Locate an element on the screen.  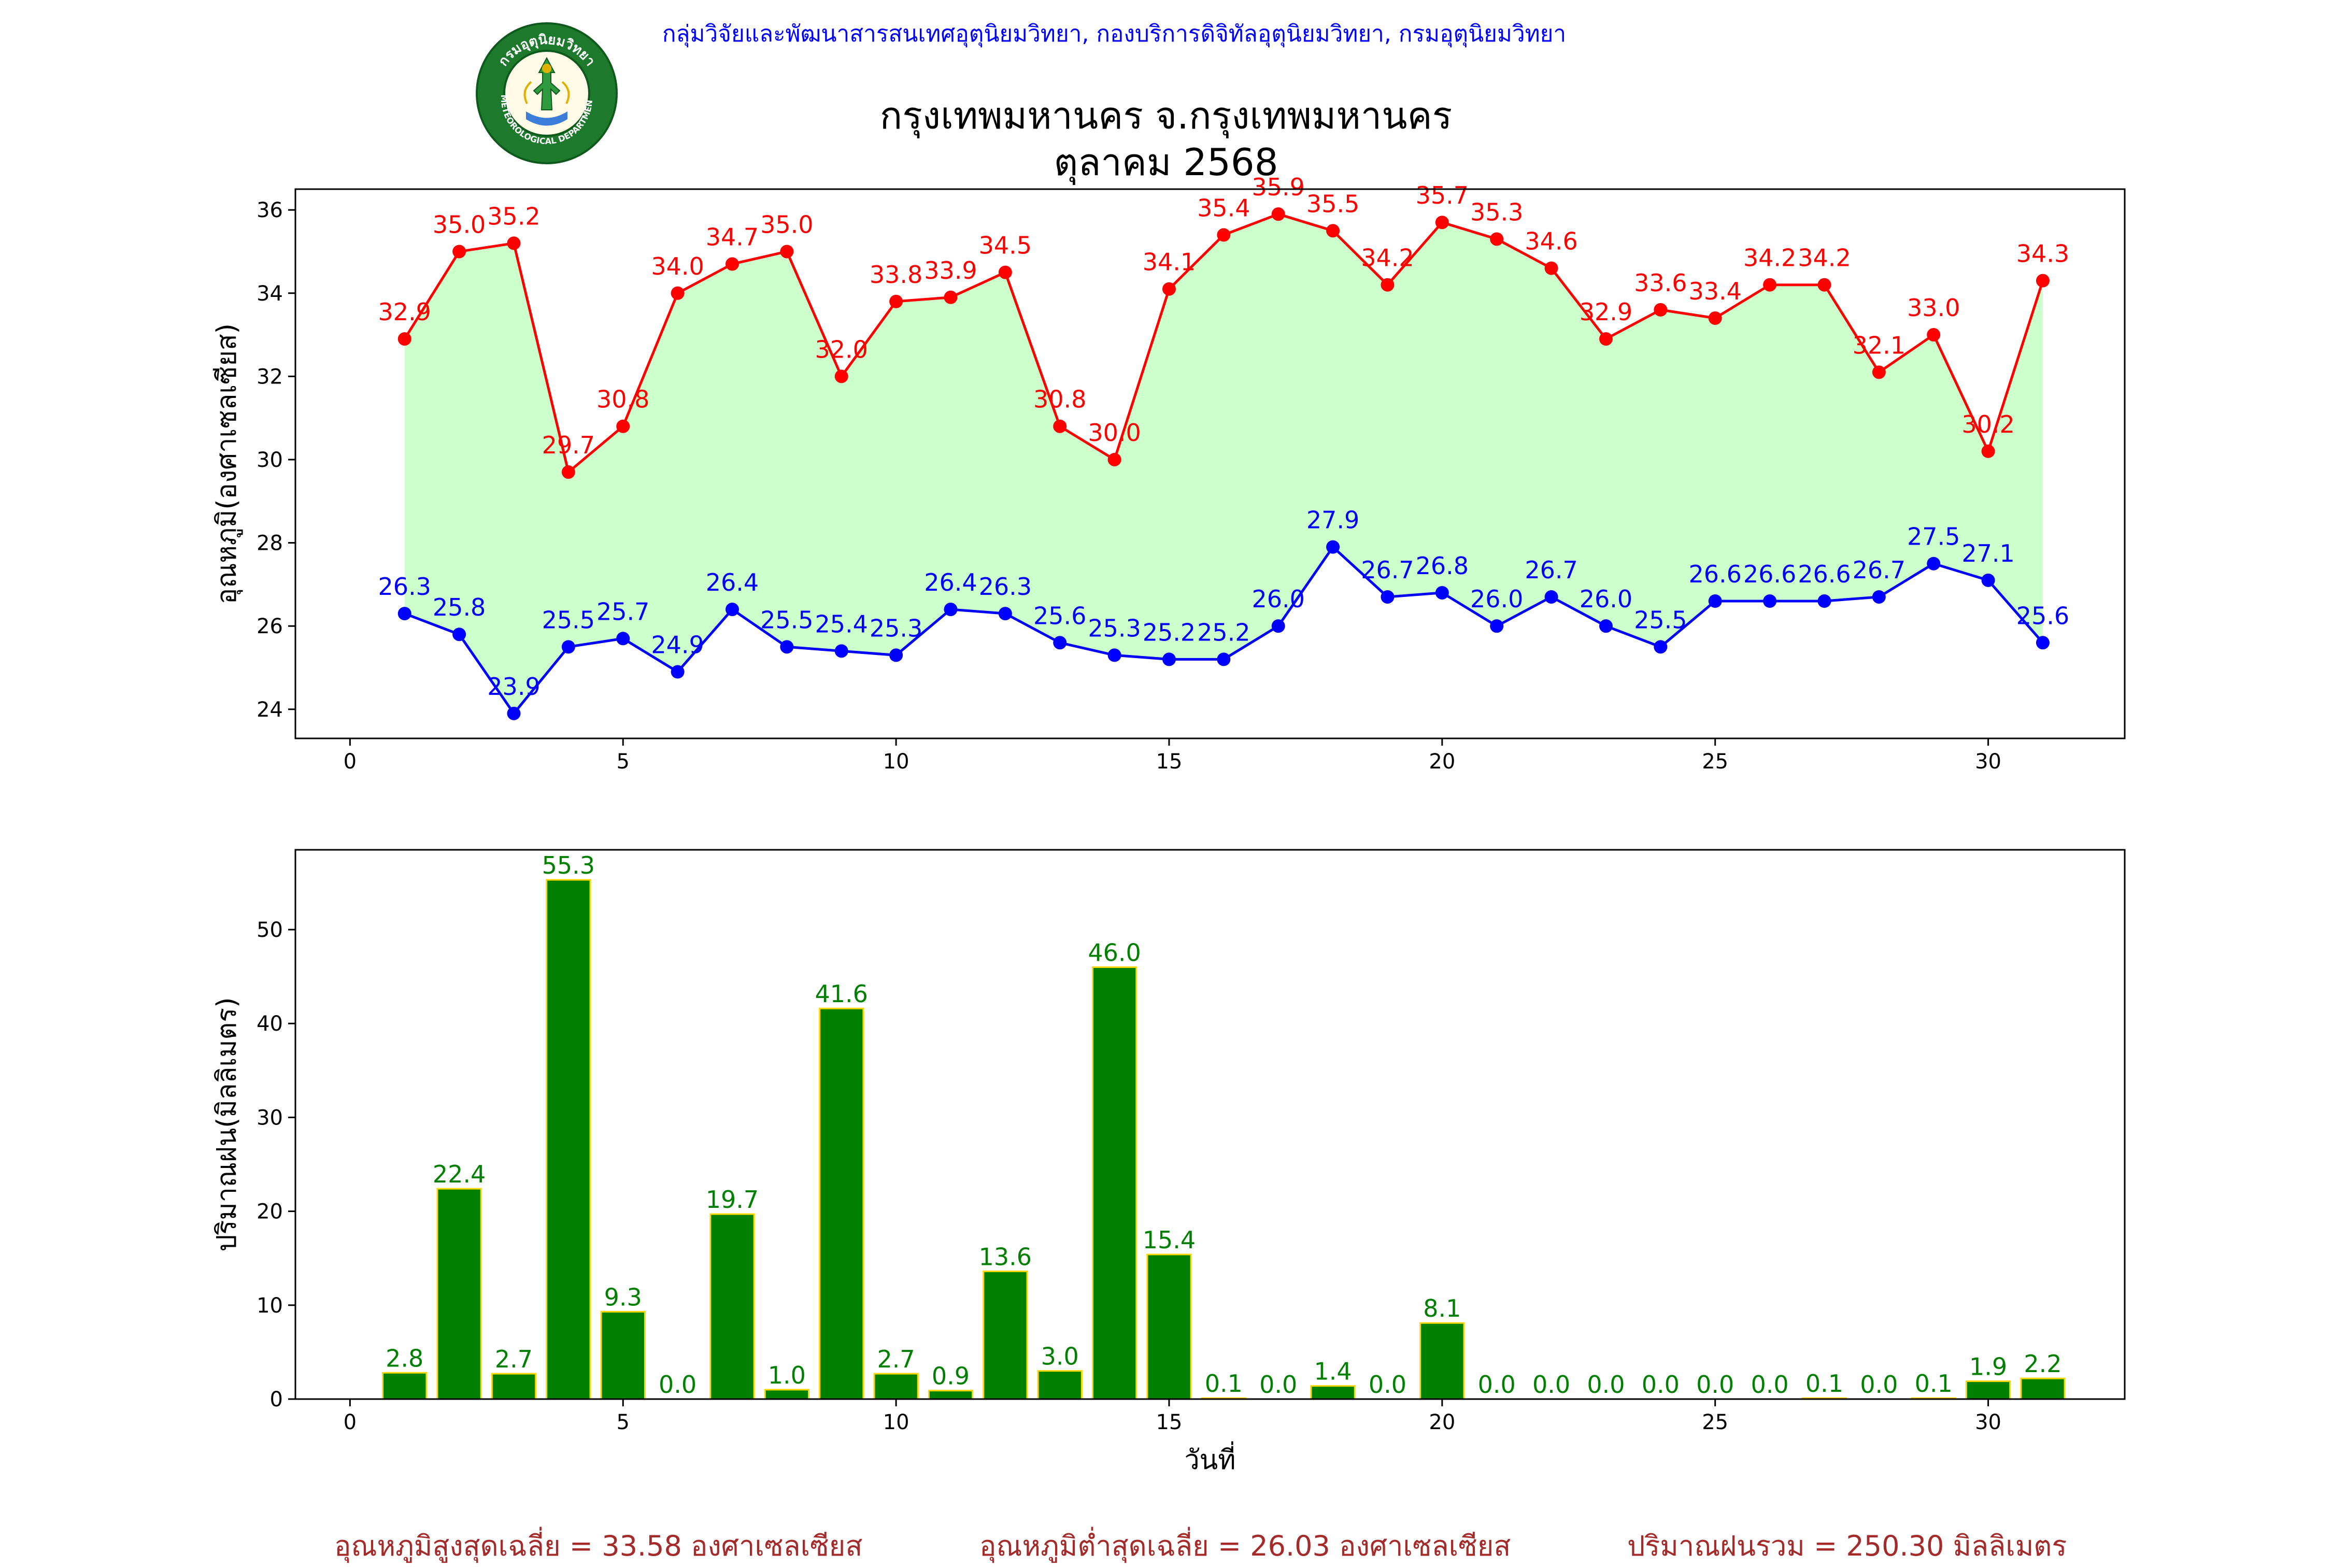
min-temperature-label-day-11: 26.4 is located at coordinates (950, 582).